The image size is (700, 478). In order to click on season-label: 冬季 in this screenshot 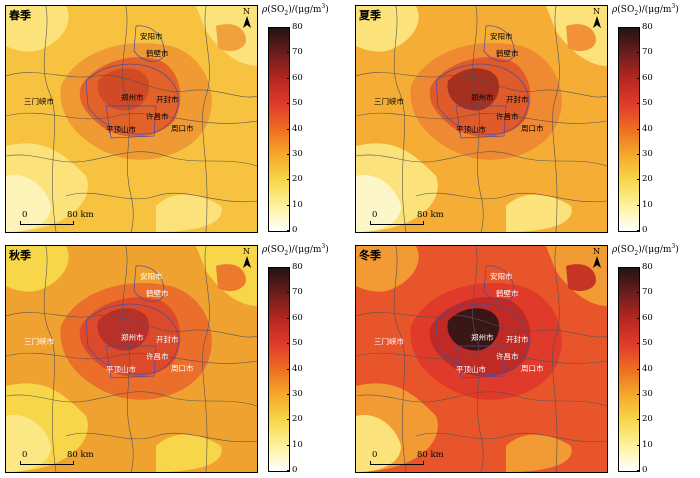, I will do `click(370, 255)`.